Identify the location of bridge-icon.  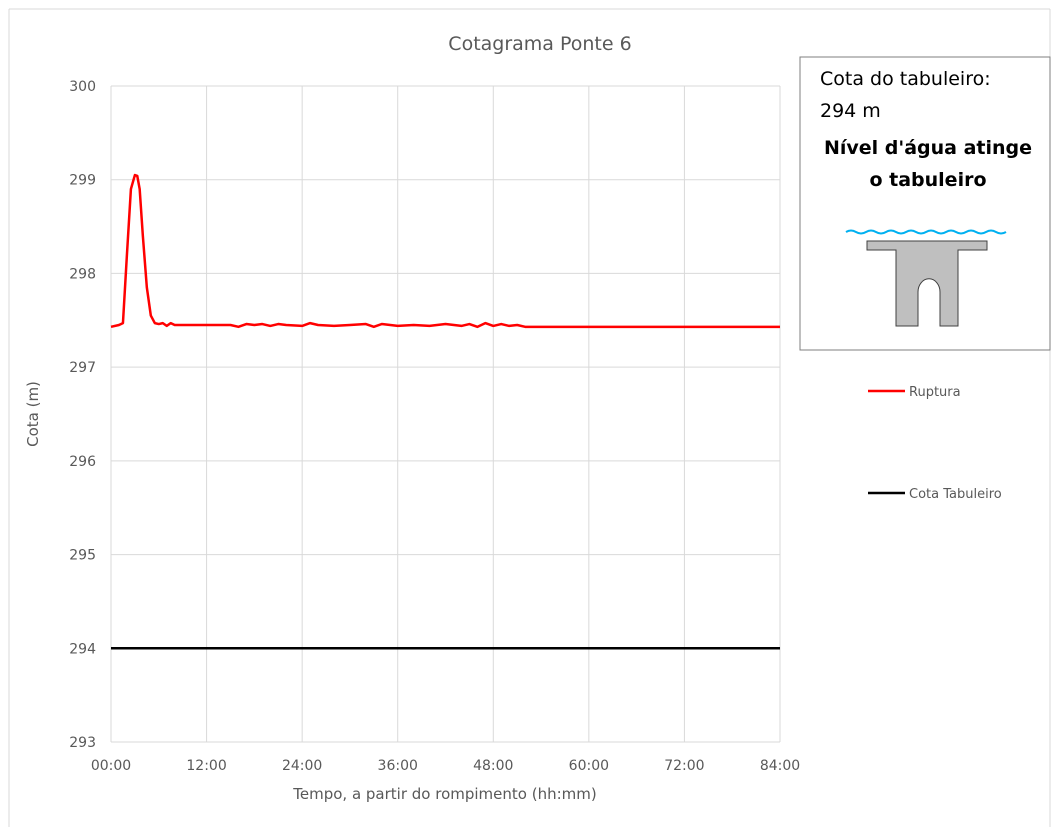
(927, 283).